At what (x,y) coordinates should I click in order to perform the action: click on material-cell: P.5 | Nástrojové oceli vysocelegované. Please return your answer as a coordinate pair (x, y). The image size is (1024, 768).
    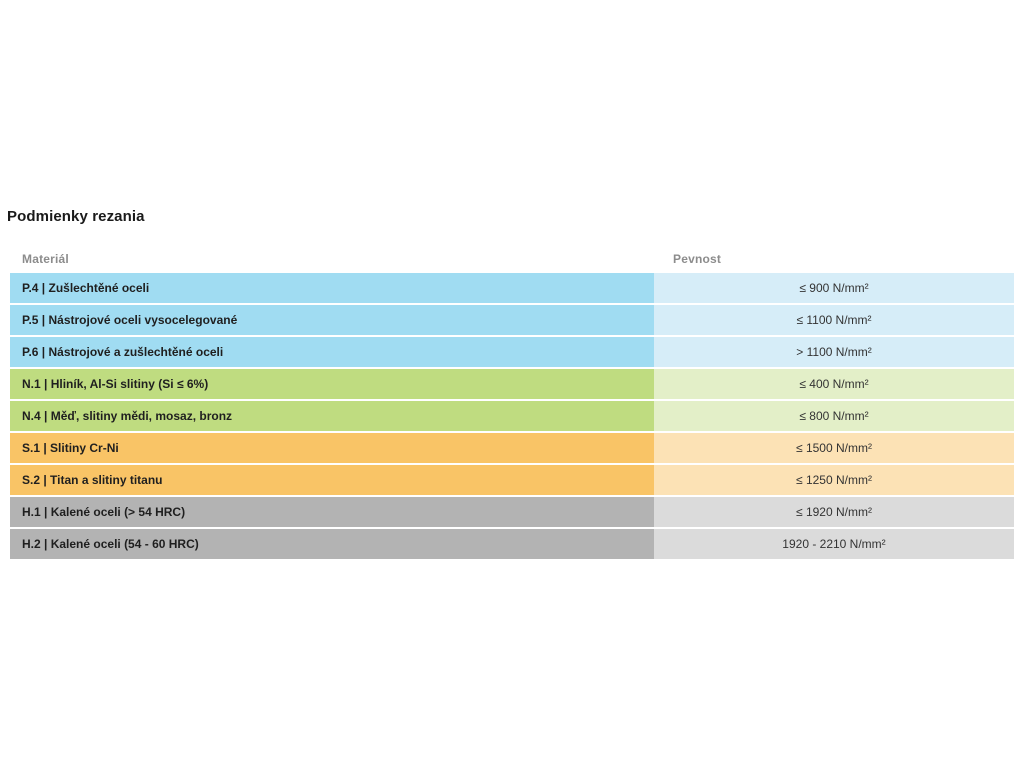
    Looking at the image, I should click on (332, 320).